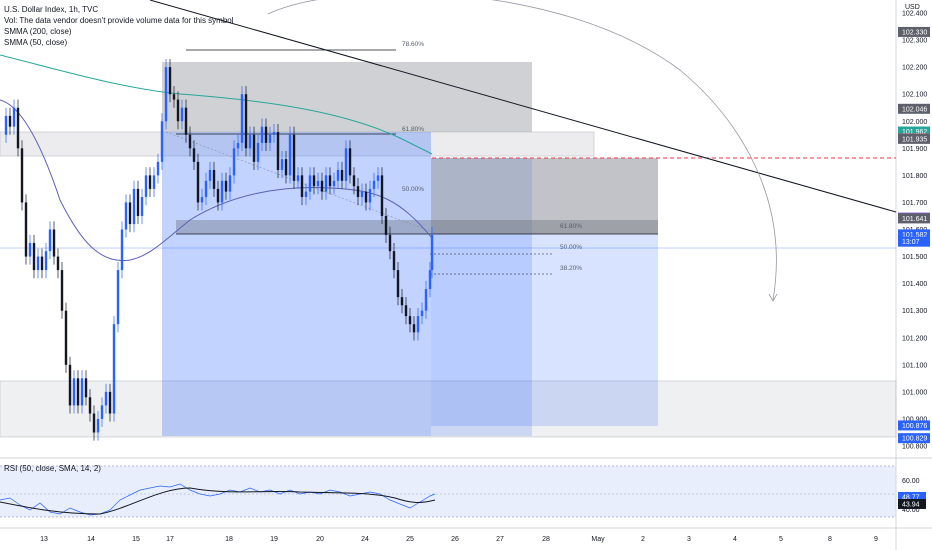  I want to click on time-tick-label: May, so click(598, 539).